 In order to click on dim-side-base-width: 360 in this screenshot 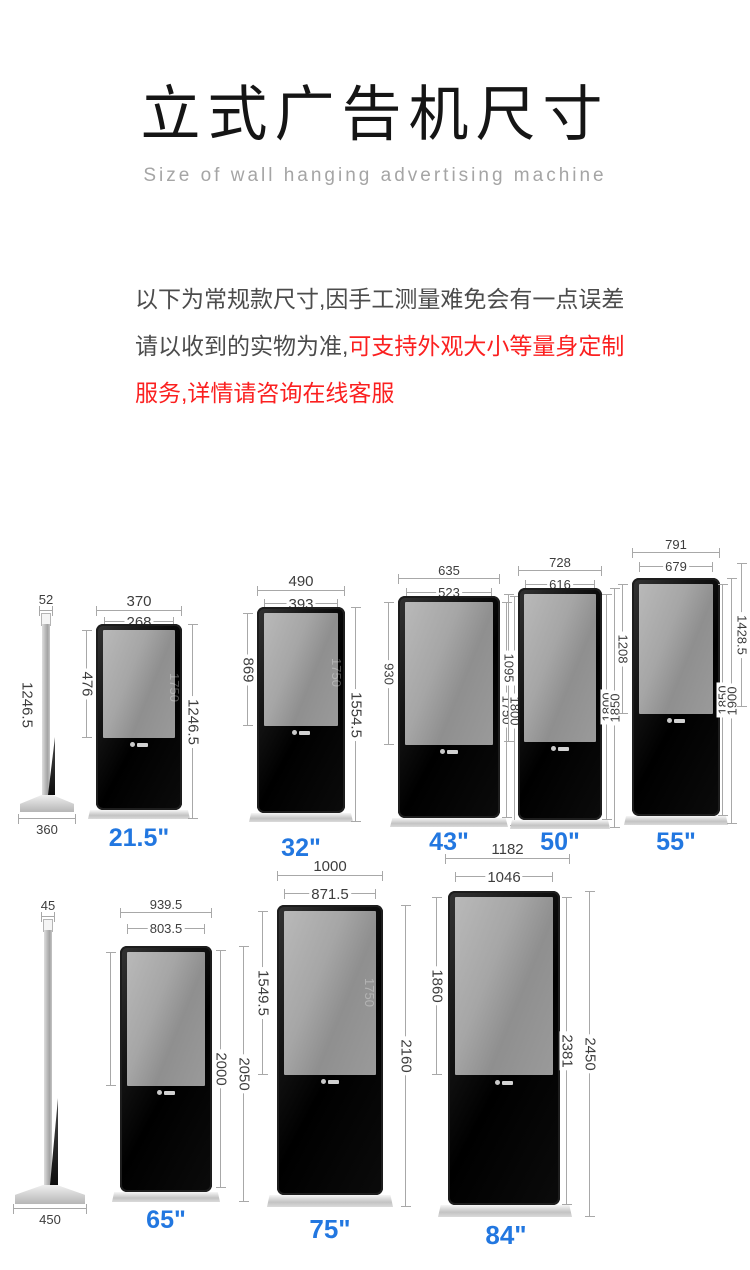, I will do `click(47, 825)`.